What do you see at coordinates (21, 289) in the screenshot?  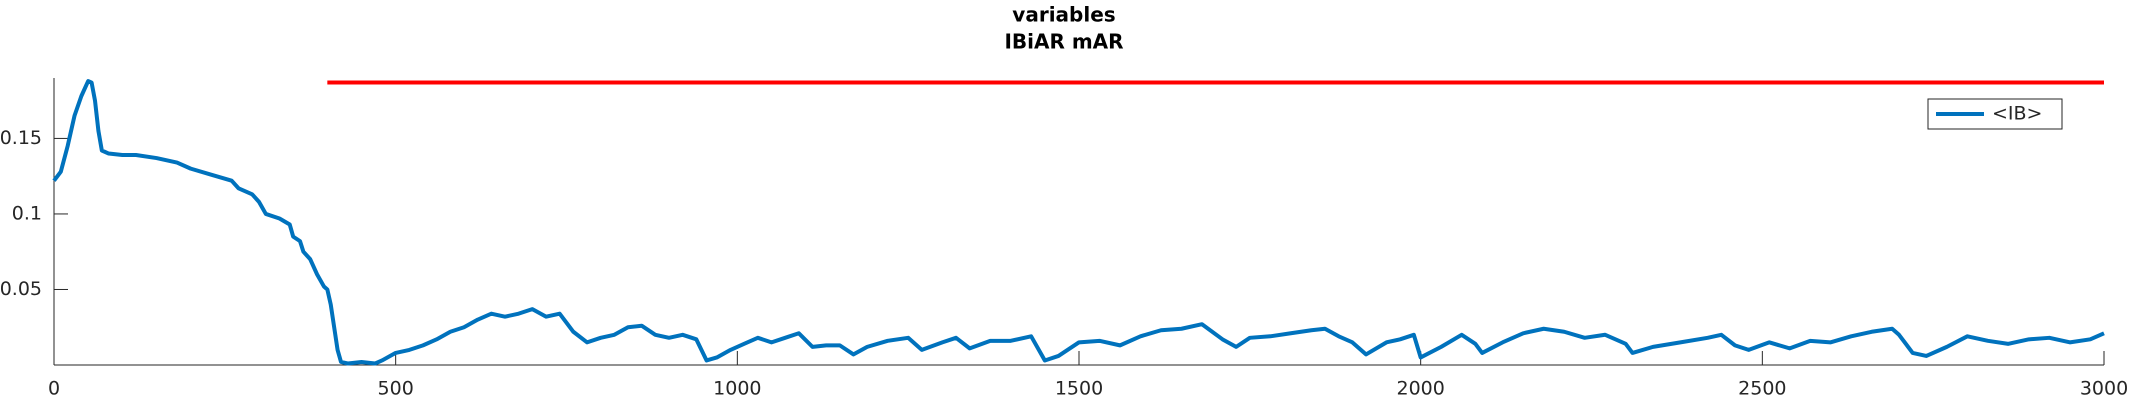 I see `y-tick-label: 0.05` at bounding box center [21, 289].